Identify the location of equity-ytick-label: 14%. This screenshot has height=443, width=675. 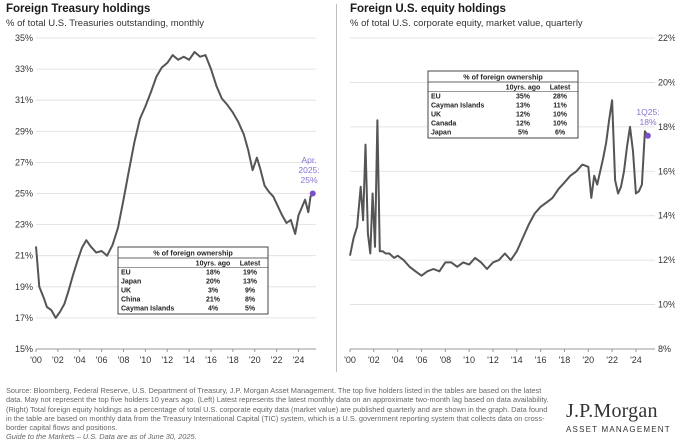
(666, 216).